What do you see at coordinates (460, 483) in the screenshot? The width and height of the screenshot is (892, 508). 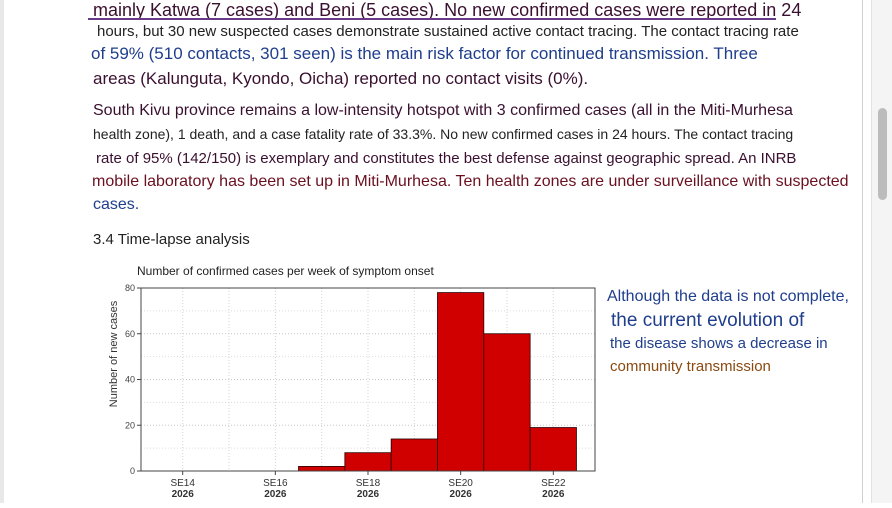 I see `chart-x-tick-week: SE20` at bounding box center [460, 483].